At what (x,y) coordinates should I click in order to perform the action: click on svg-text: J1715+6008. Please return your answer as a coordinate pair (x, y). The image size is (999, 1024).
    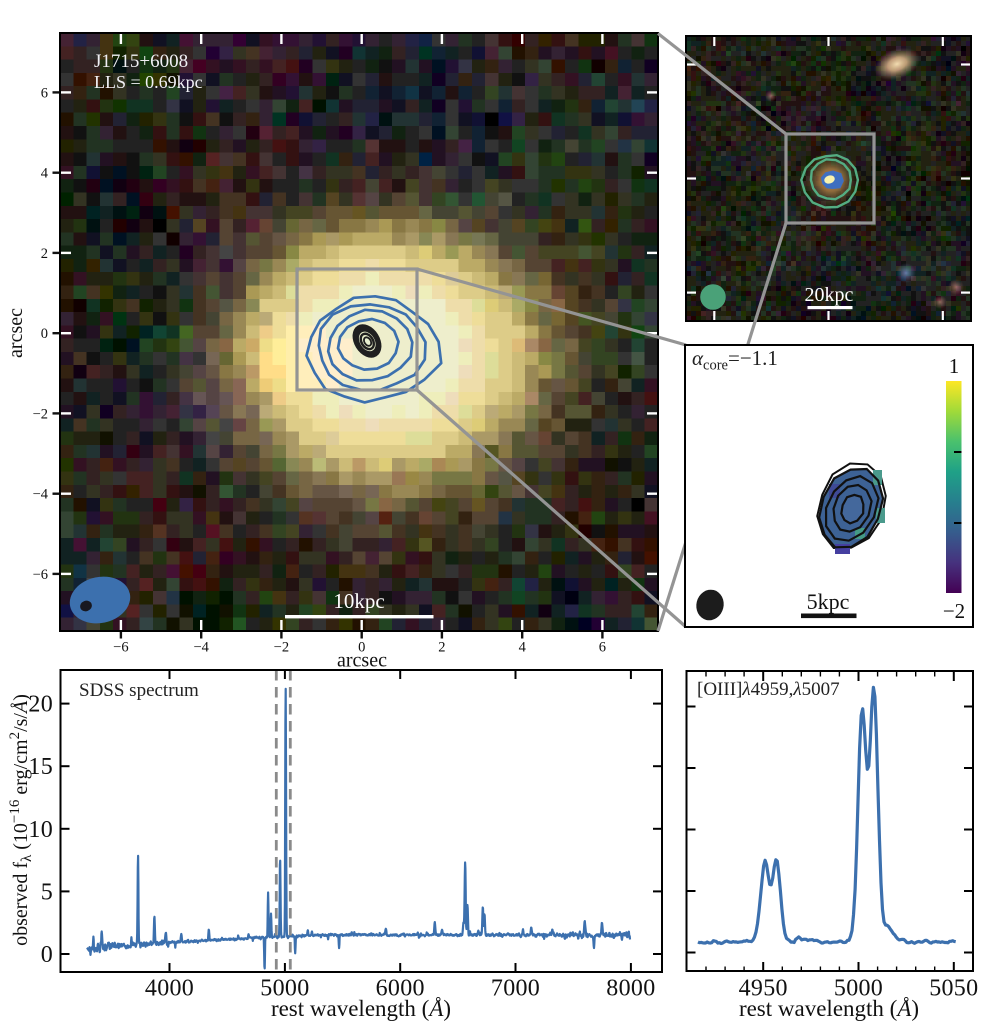
    Looking at the image, I should click on (141, 61).